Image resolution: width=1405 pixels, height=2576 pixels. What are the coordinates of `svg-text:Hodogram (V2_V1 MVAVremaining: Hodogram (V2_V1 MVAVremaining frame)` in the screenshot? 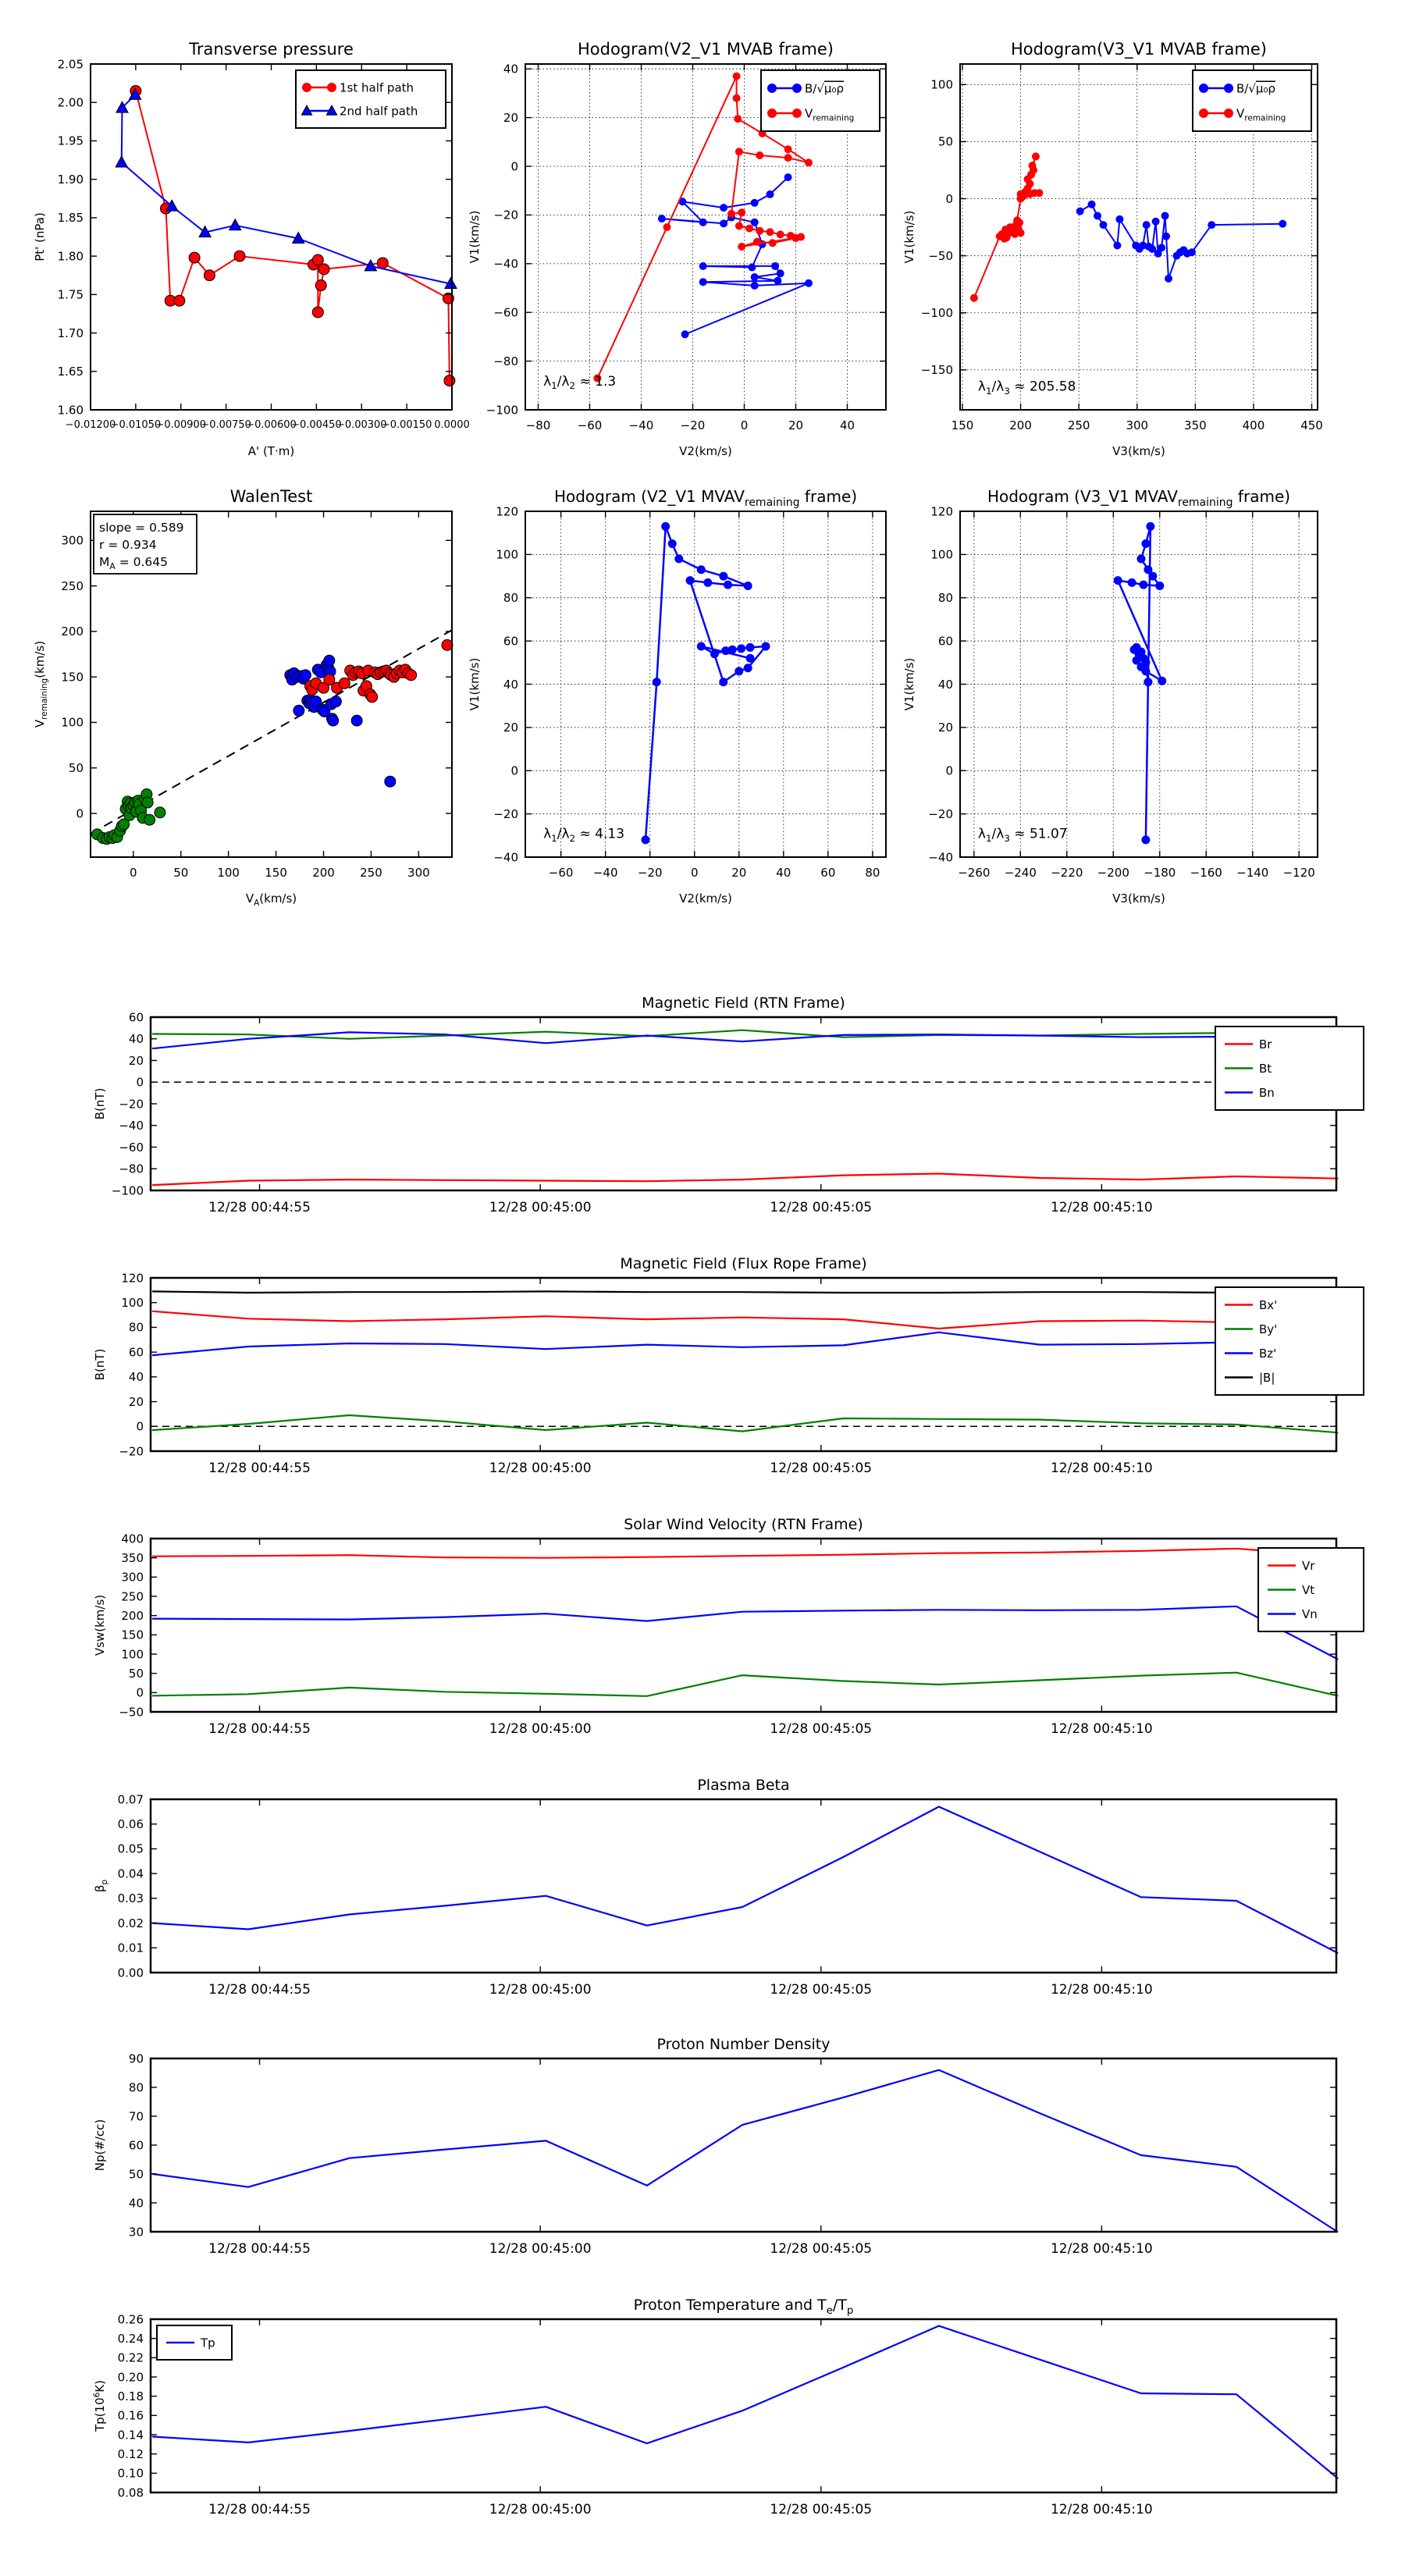 It's located at (706, 498).